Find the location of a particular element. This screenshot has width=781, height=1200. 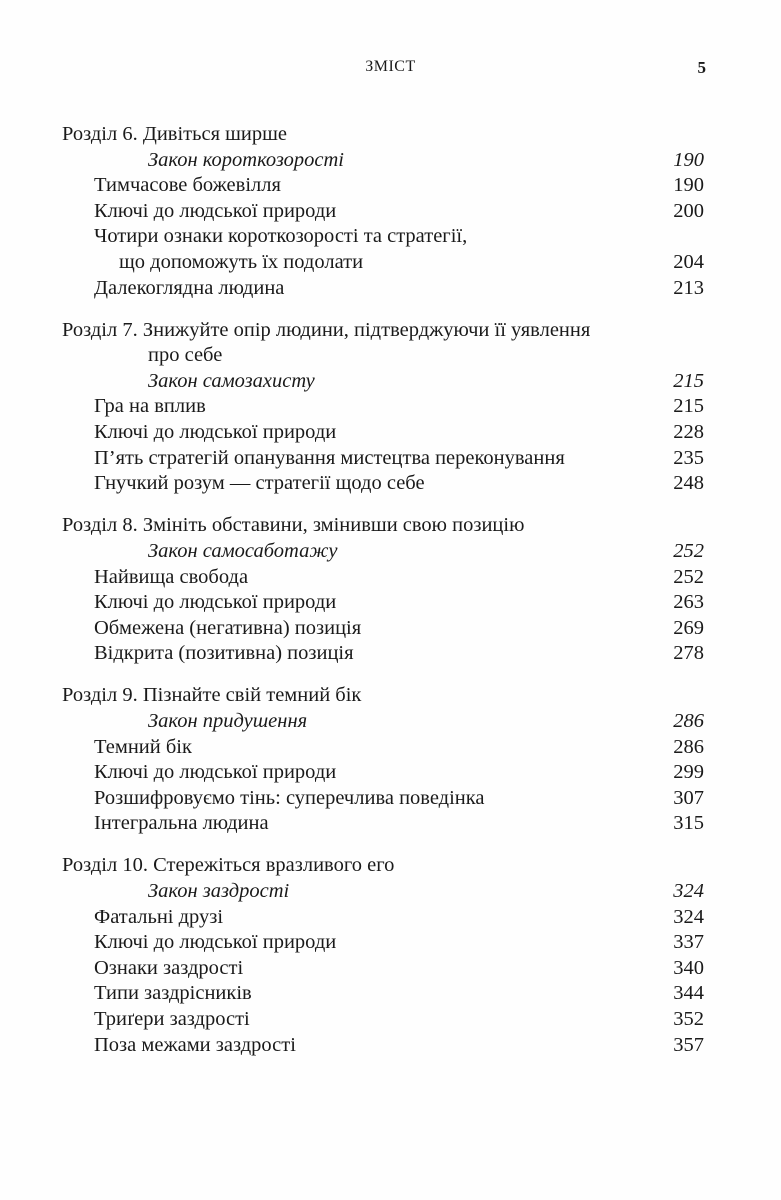

toc-entry-title: Найвища свобода is located at coordinates (171, 576).